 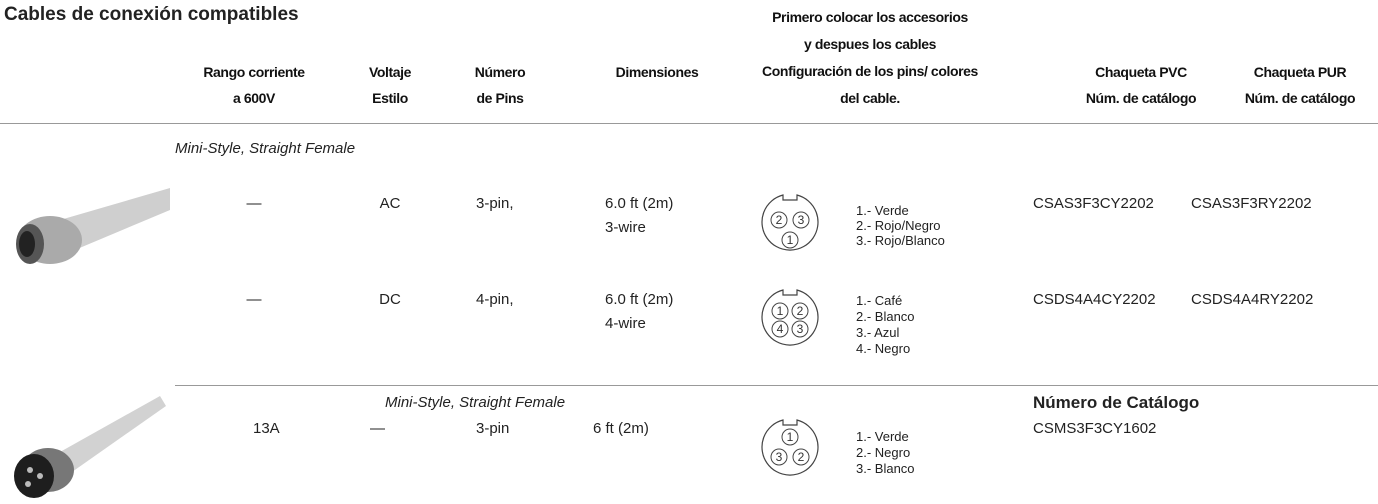 What do you see at coordinates (790, 447) in the screenshot?
I see `pin-diagram: 1 3 2` at bounding box center [790, 447].